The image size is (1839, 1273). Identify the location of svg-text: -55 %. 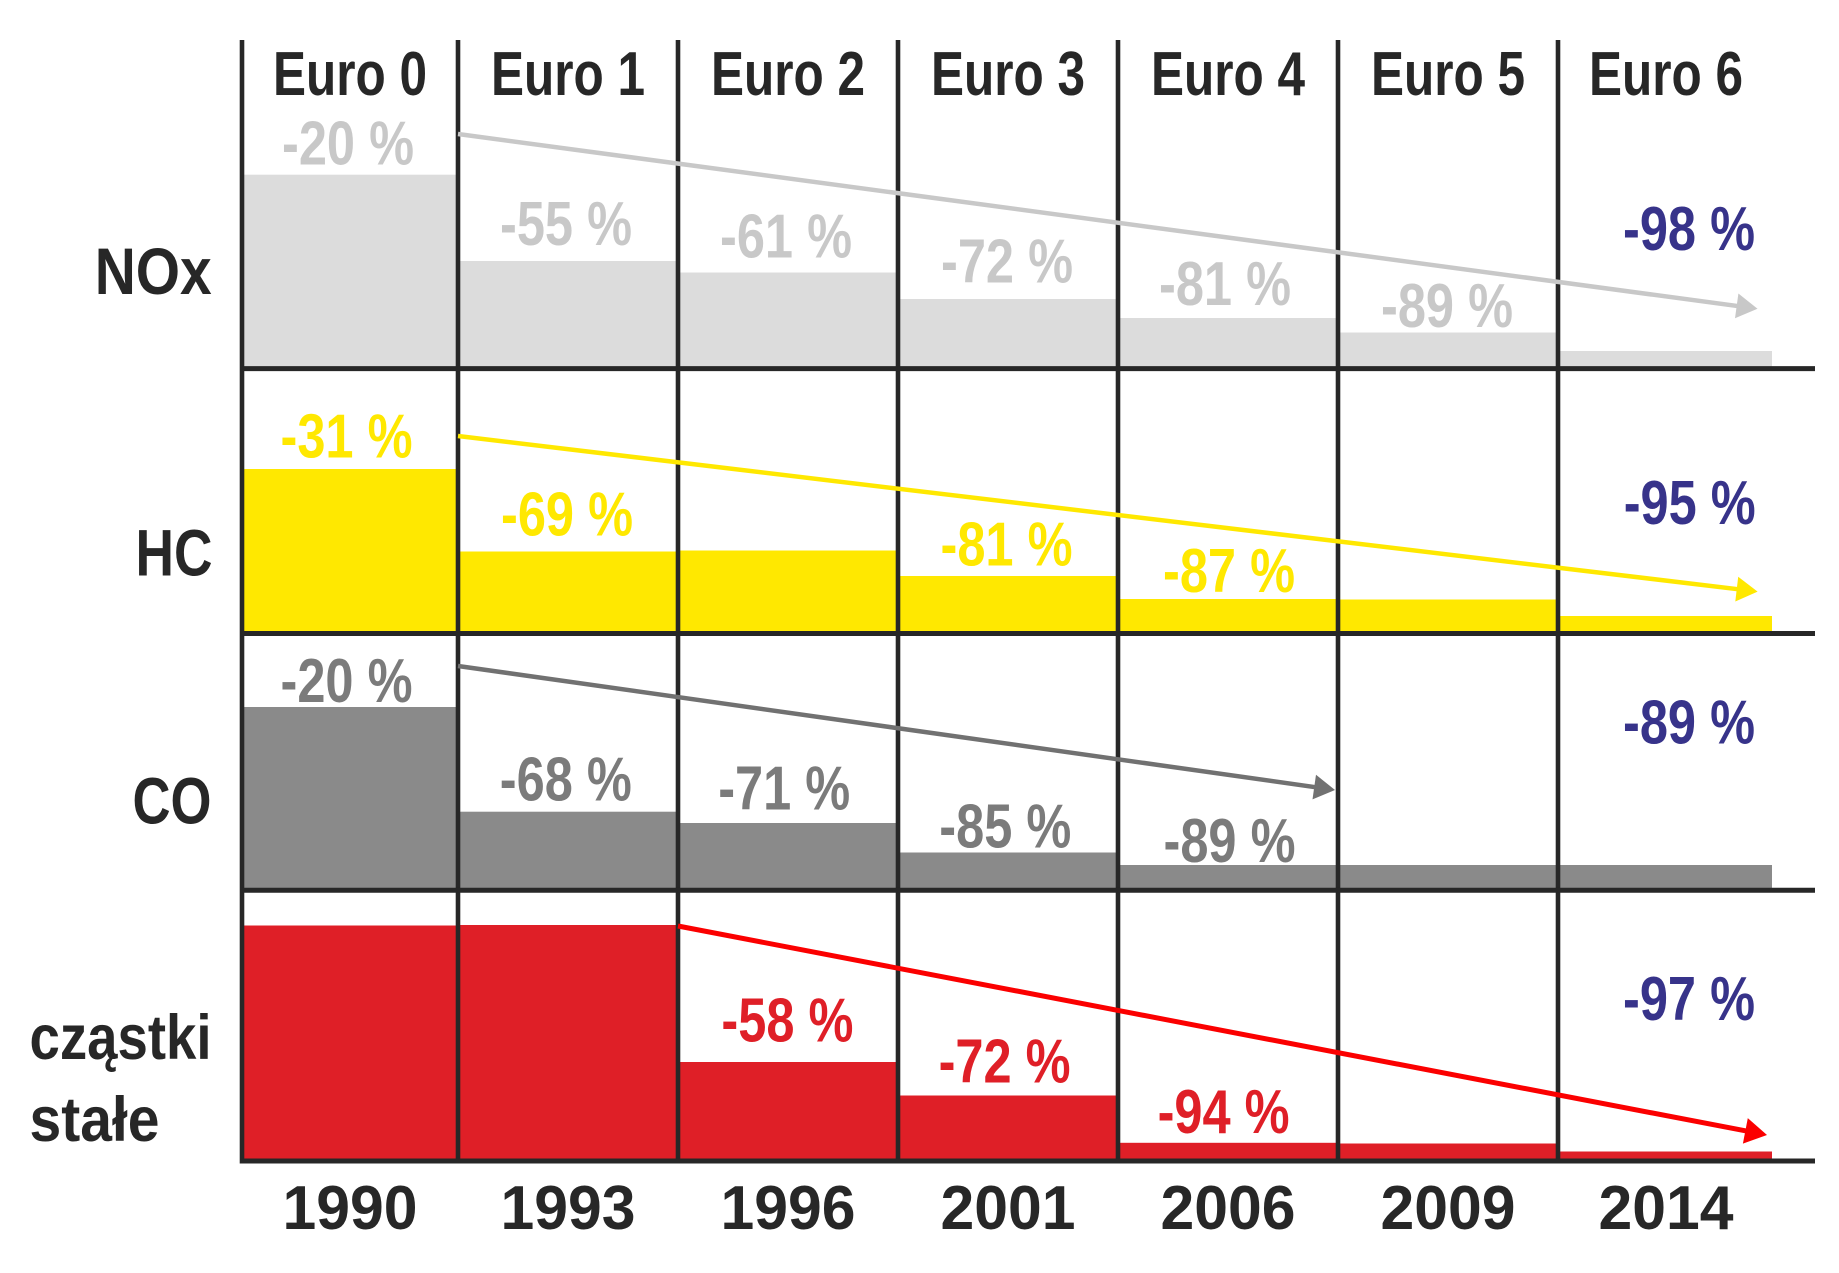
(566, 224).